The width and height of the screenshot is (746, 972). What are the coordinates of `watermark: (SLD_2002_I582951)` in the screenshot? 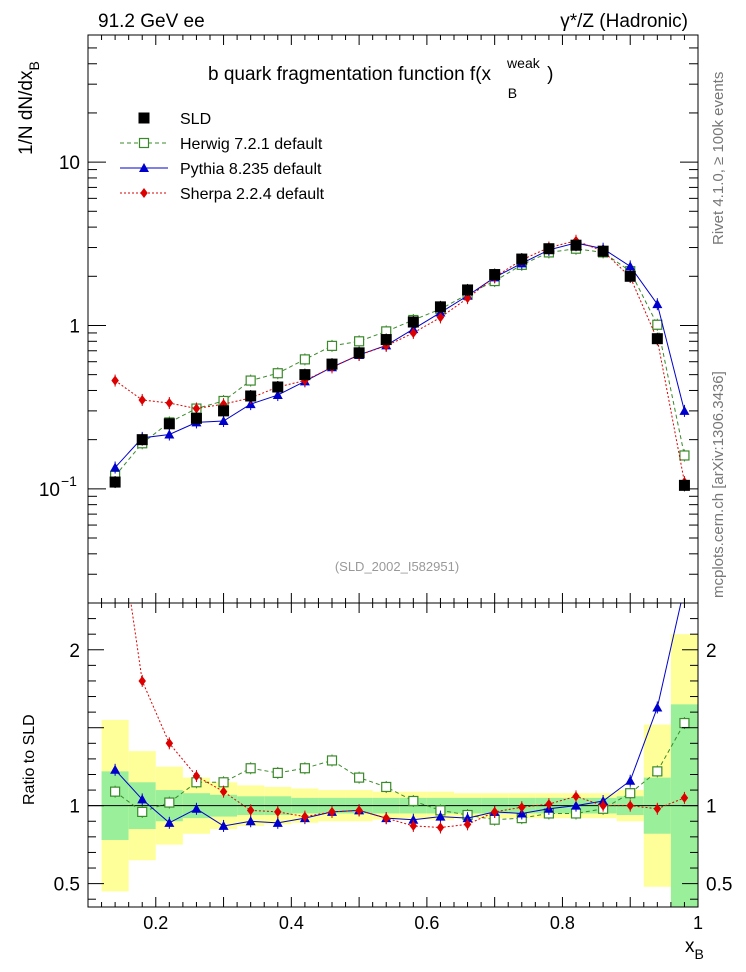 It's located at (397, 566).